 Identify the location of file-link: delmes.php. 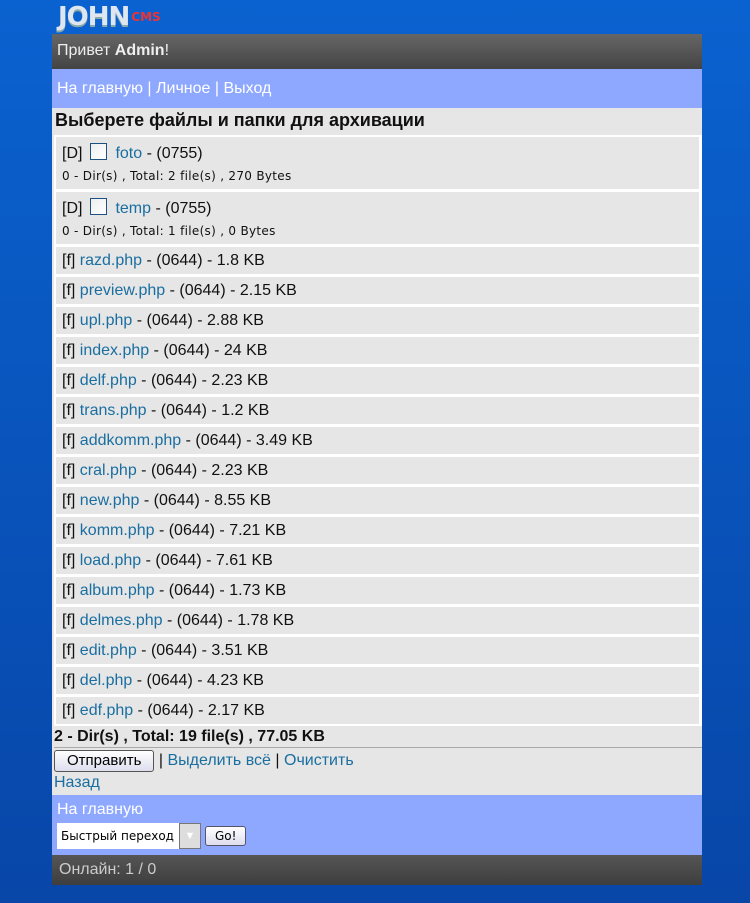
(121, 620).